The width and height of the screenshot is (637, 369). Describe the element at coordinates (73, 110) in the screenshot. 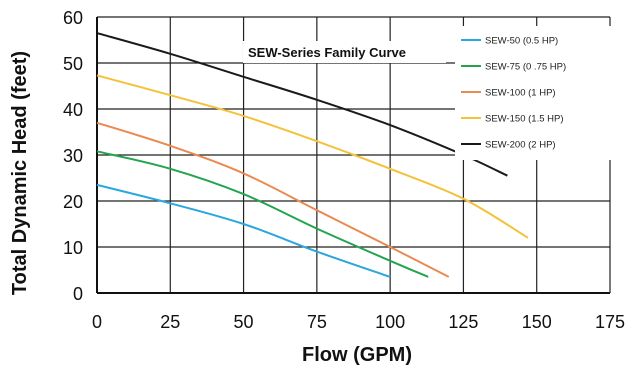

I see `y-tick-label: 40` at that location.